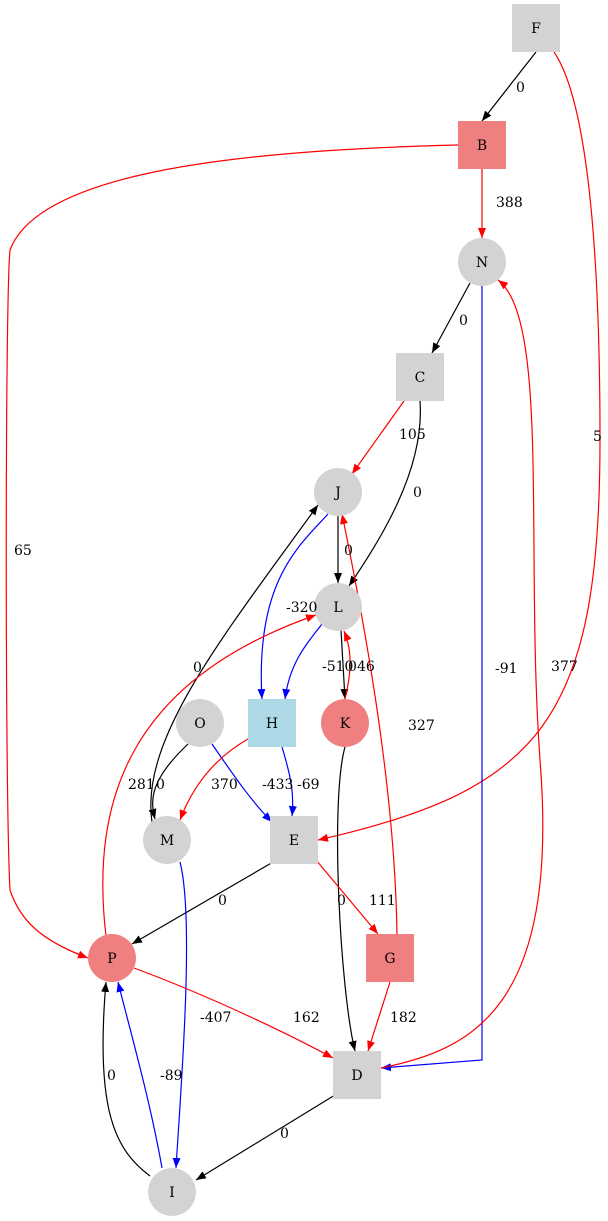 The image size is (608, 1221). I want to click on edge-P-D, so click(233, 1013).